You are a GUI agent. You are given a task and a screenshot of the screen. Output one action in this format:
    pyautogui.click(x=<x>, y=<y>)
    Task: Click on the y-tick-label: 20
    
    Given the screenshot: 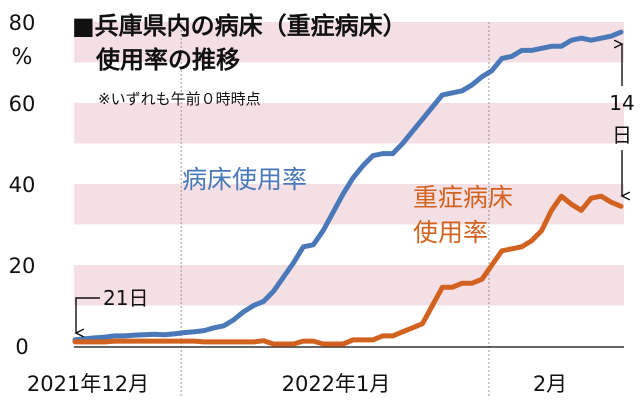 What is the action you would take?
    pyautogui.click(x=22, y=266)
    